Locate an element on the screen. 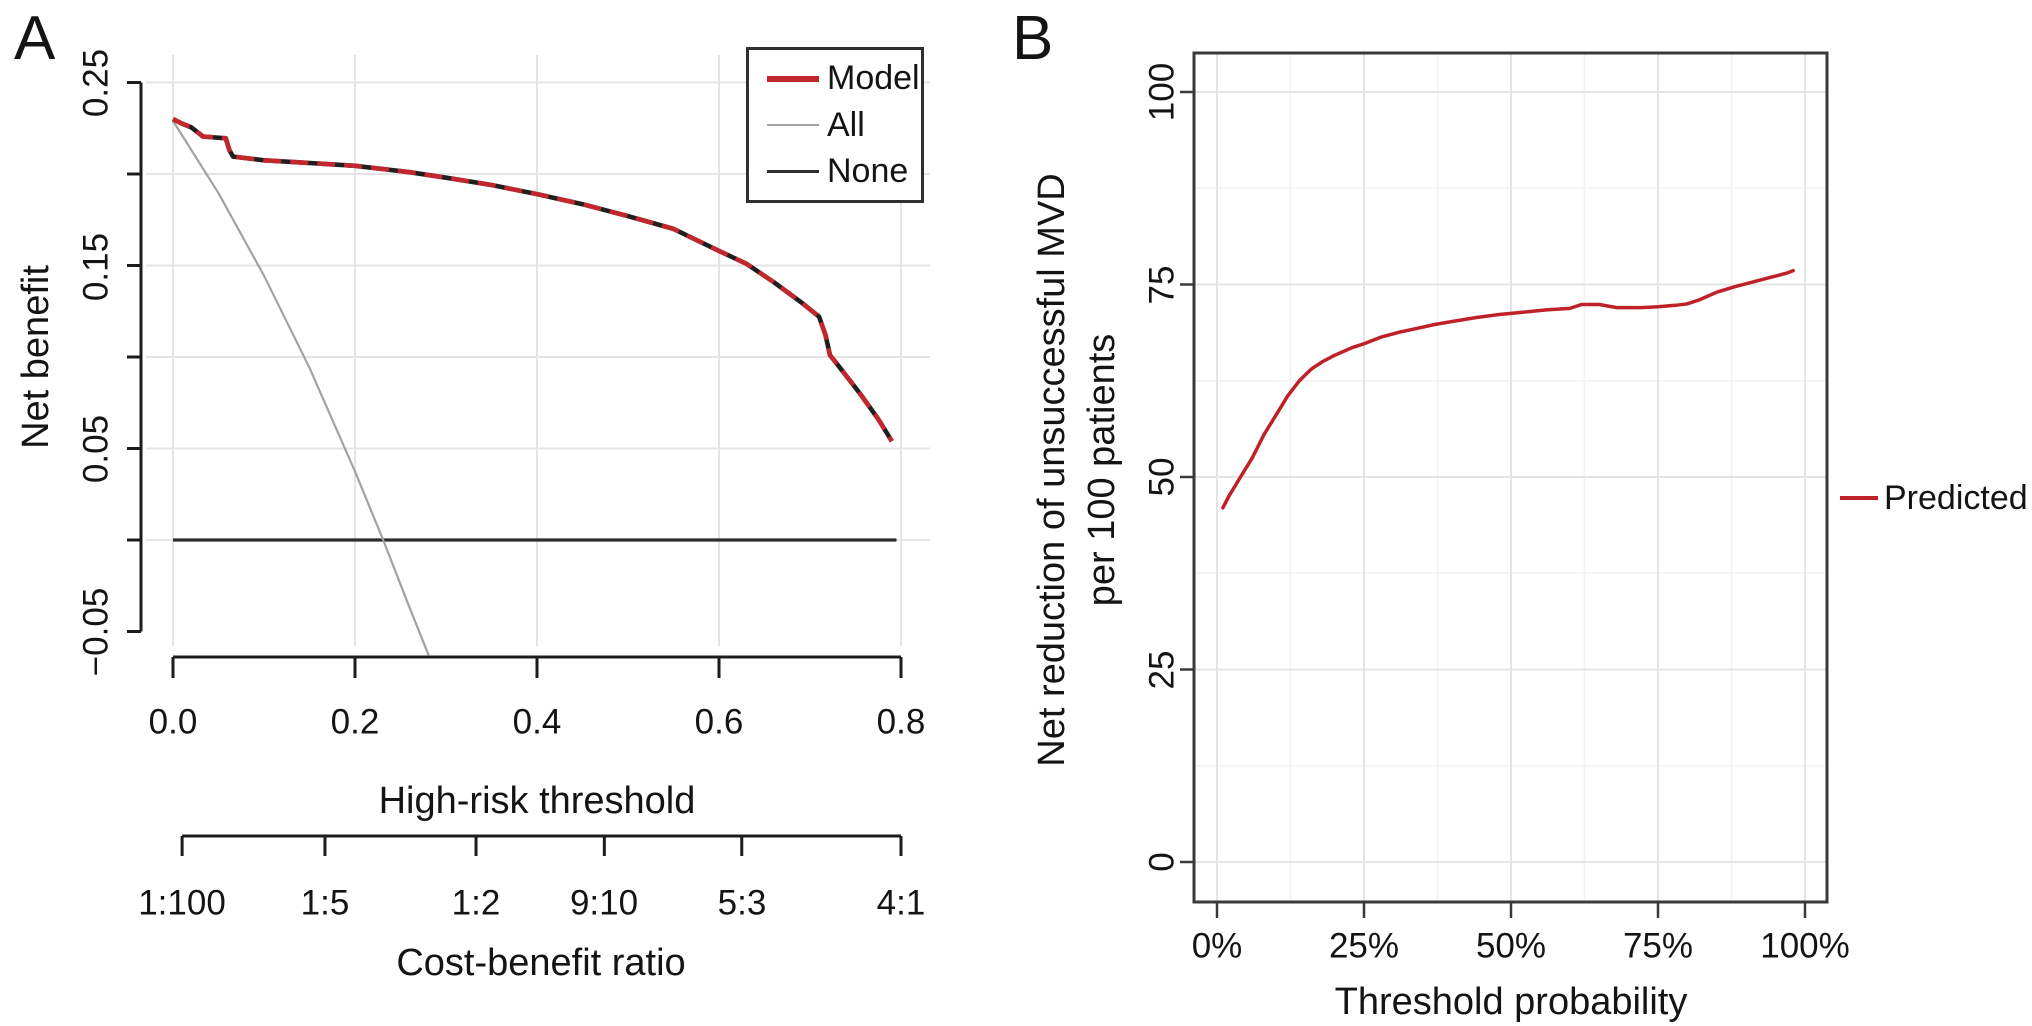 Image resolution: width=2032 pixels, height=1026 pixels. panel-b-y-tick-label: 25 is located at coordinates (1162, 670).